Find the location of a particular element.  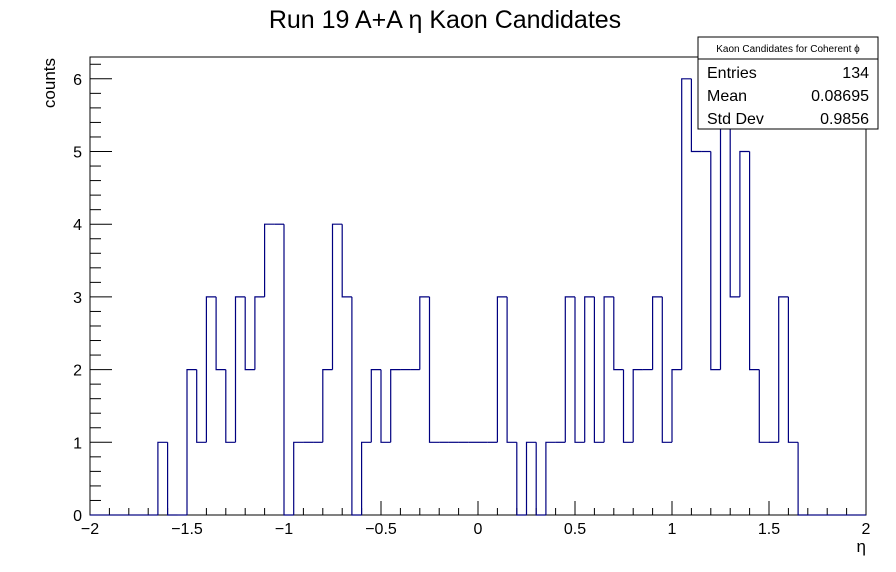

x-tick-label: −1 is located at coordinates (284, 529).